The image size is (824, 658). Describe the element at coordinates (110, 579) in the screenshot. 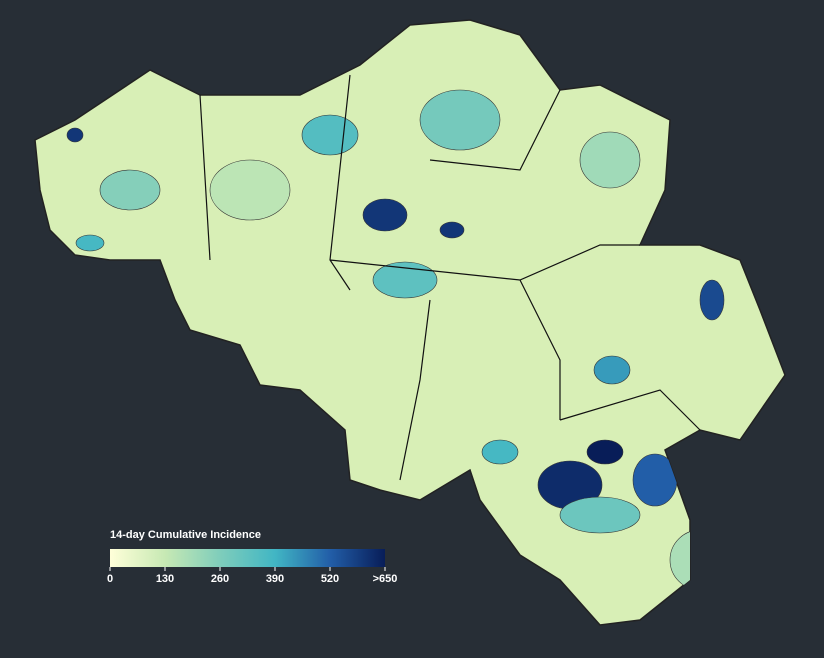

I see `legend-tick-label: 0` at that location.